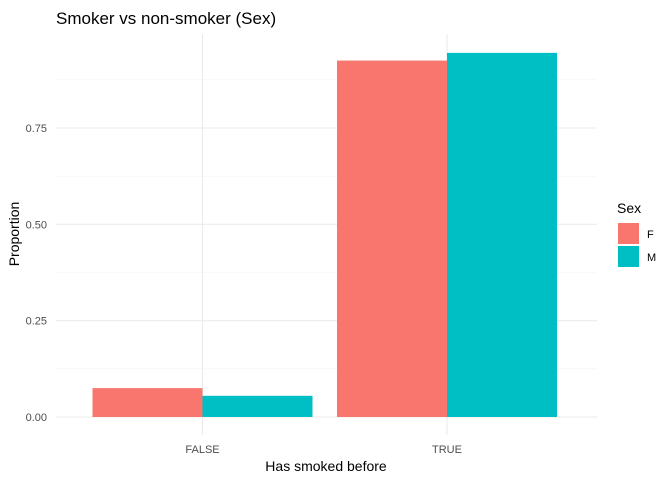 This screenshot has width=672, height=480. I want to click on legend-label-f: F, so click(650, 235).